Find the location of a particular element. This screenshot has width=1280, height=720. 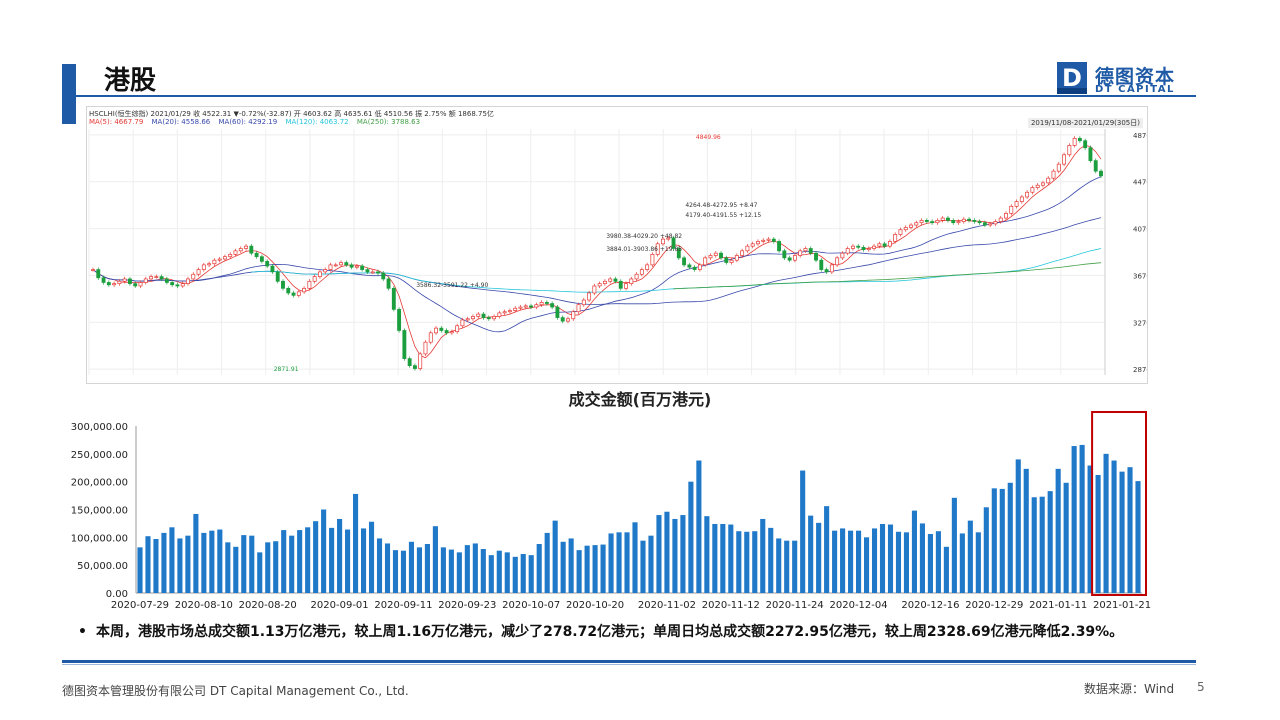

footer-divider is located at coordinates (629, 661).